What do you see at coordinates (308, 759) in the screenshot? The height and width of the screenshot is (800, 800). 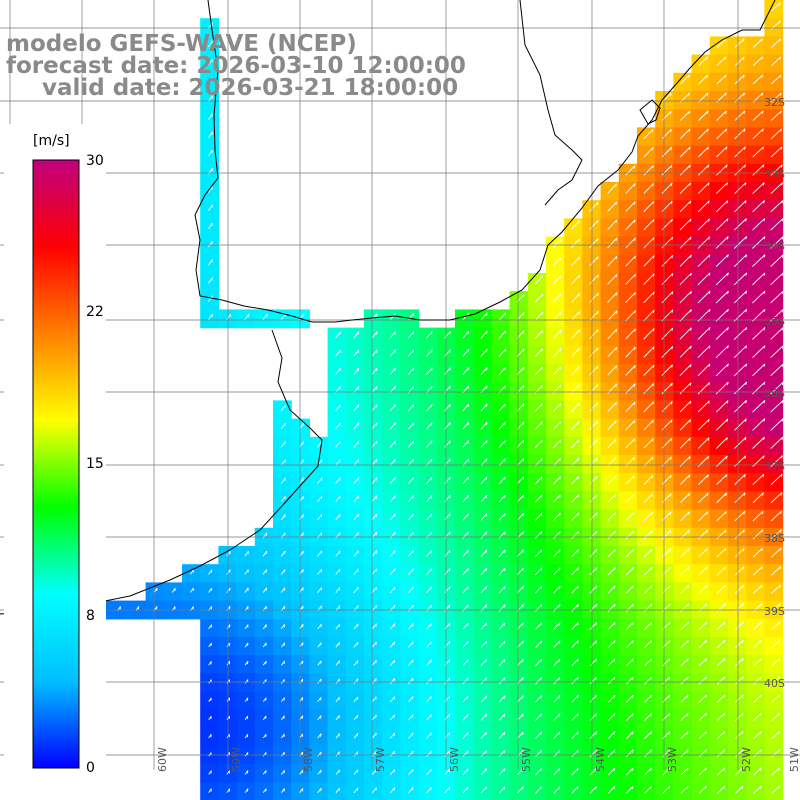 I see `lon-label: 58W` at bounding box center [308, 759].